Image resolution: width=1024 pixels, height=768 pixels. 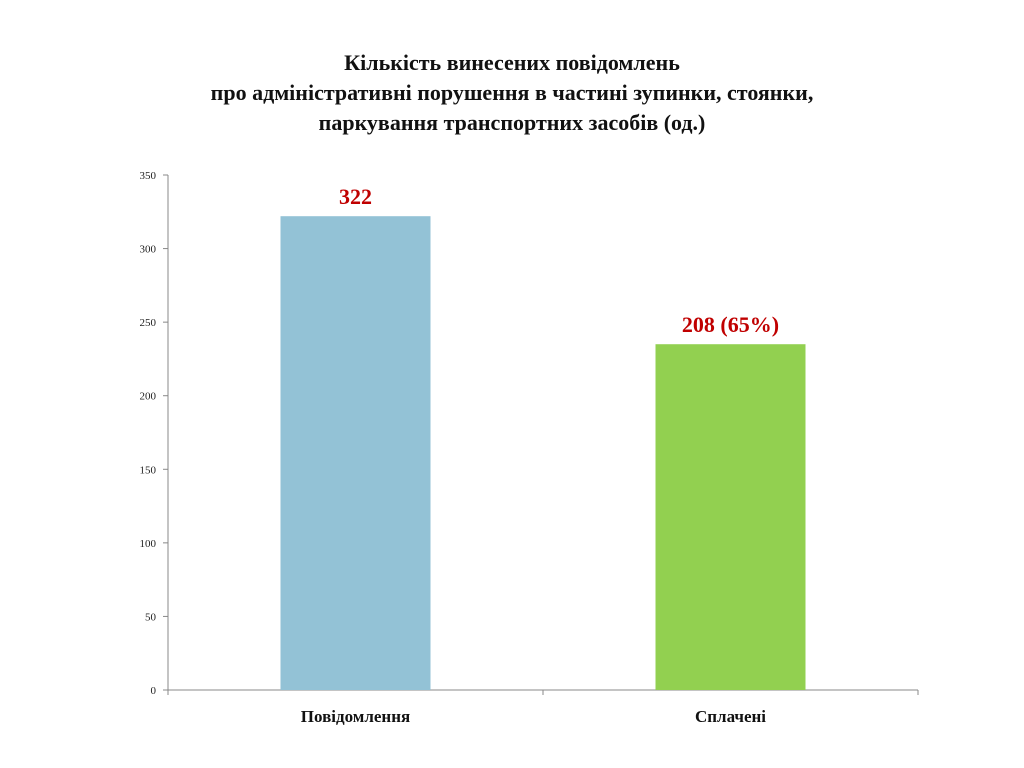 What do you see at coordinates (512, 62) in the screenshot?
I see `chart-title-line-1: Кількість винесених повідомлень` at bounding box center [512, 62].